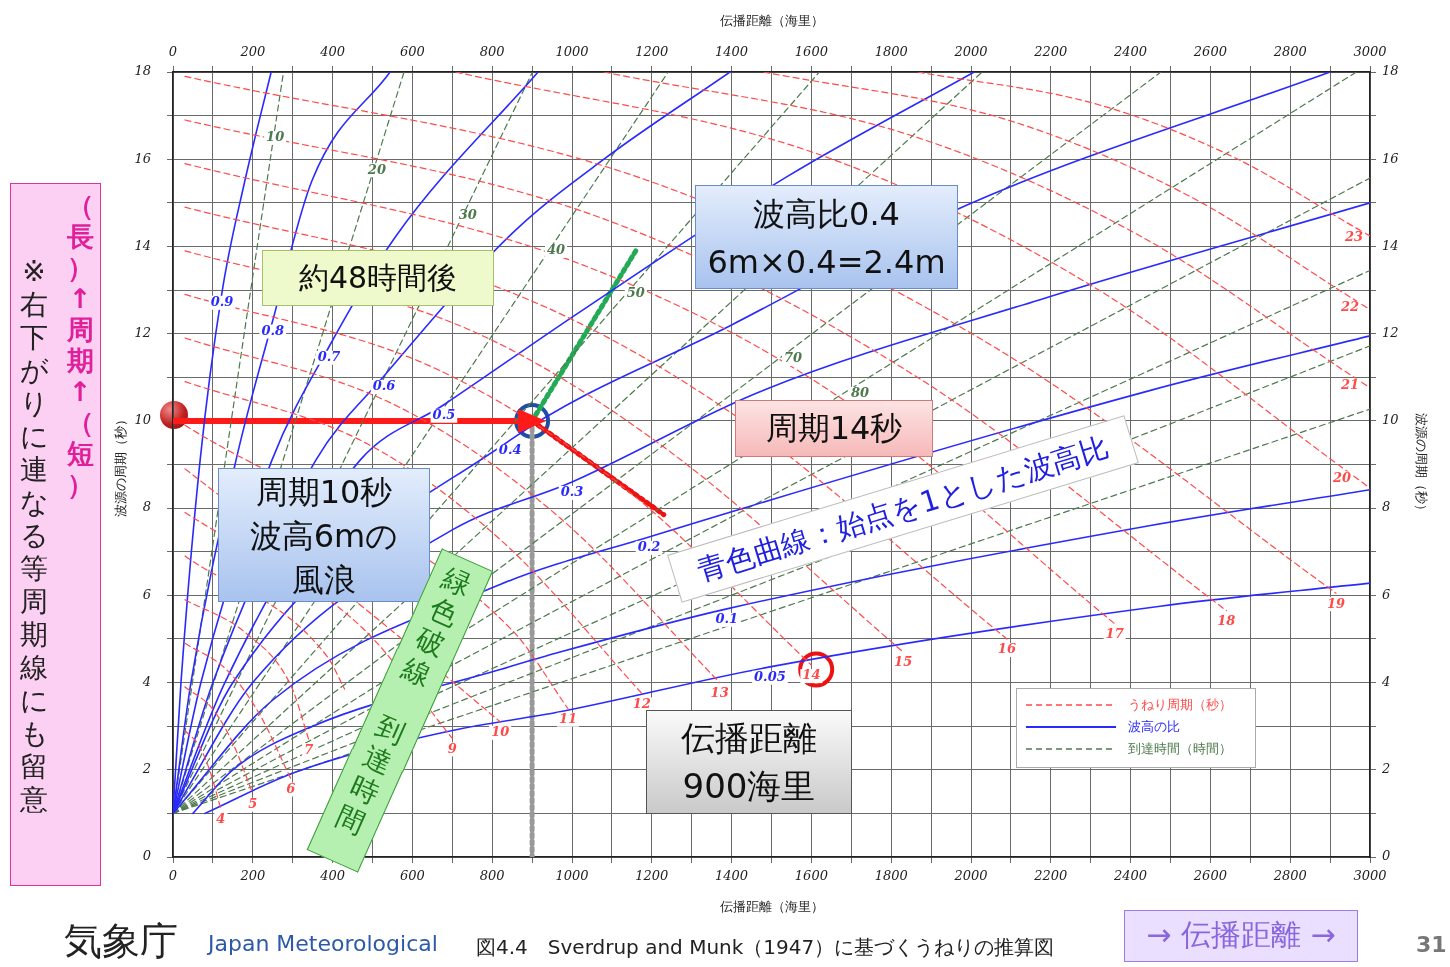  Describe the element at coordinates (467, 215) in the screenshot. I see `annotation: 30` at that location.